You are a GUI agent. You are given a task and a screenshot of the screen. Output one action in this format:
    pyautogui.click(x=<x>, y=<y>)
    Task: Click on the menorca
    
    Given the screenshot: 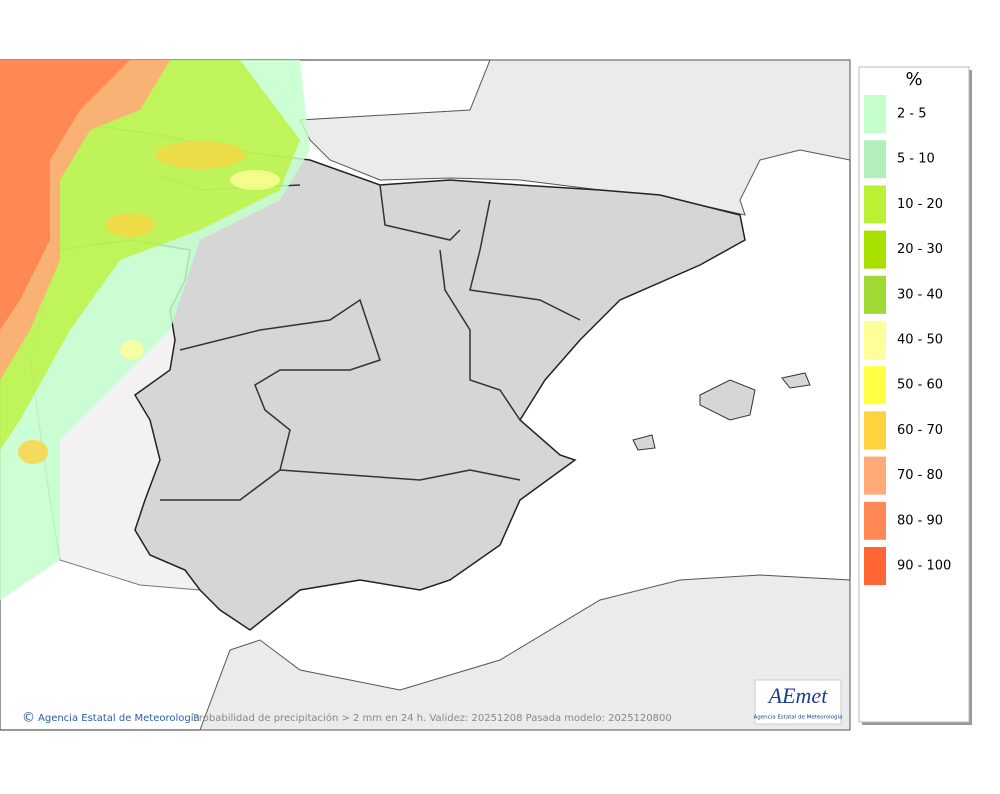 What is the action you would take?
    pyautogui.click(x=796, y=380)
    